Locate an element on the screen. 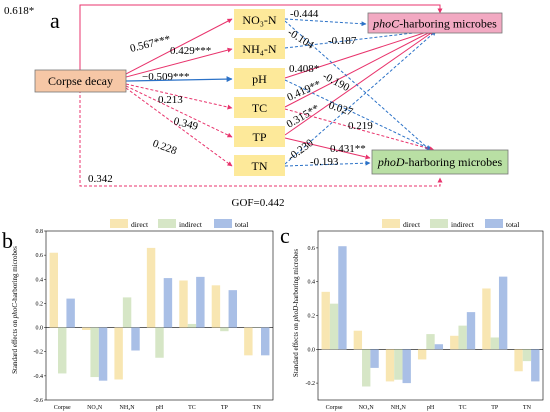 Image resolution: width=550 pixels, height=412 pixels. phoC-italic: phoC is located at coordinates (386, 24).